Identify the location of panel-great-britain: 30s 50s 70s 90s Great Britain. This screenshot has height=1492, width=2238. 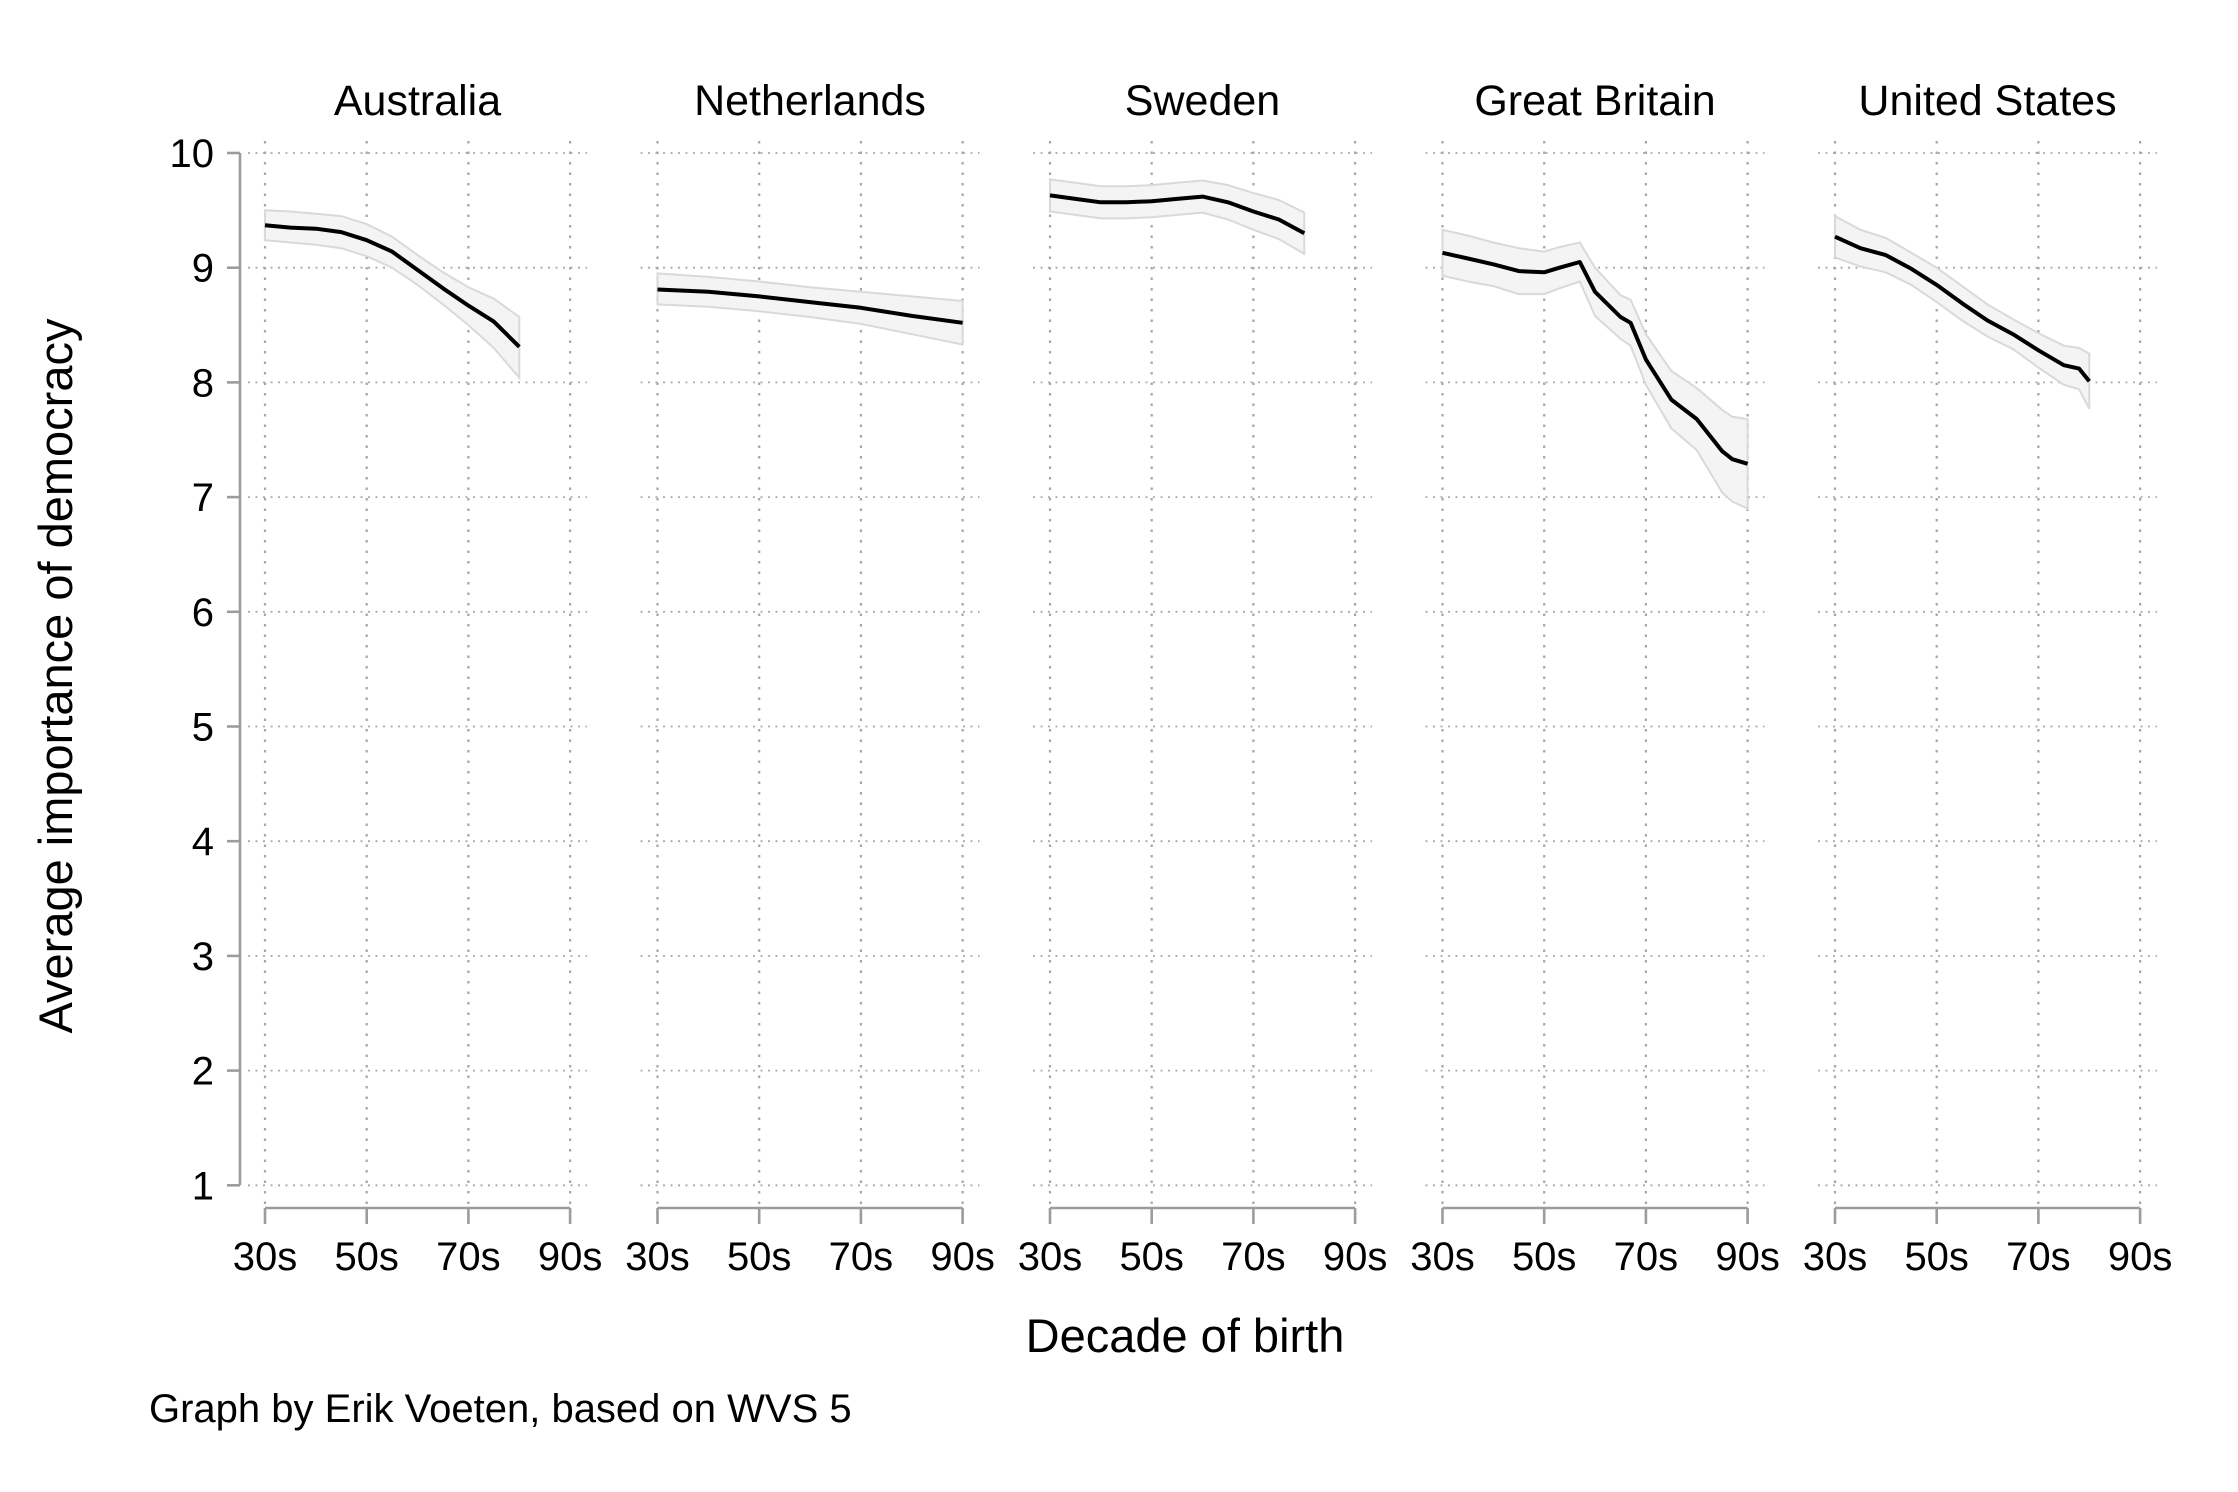
(1595, 678).